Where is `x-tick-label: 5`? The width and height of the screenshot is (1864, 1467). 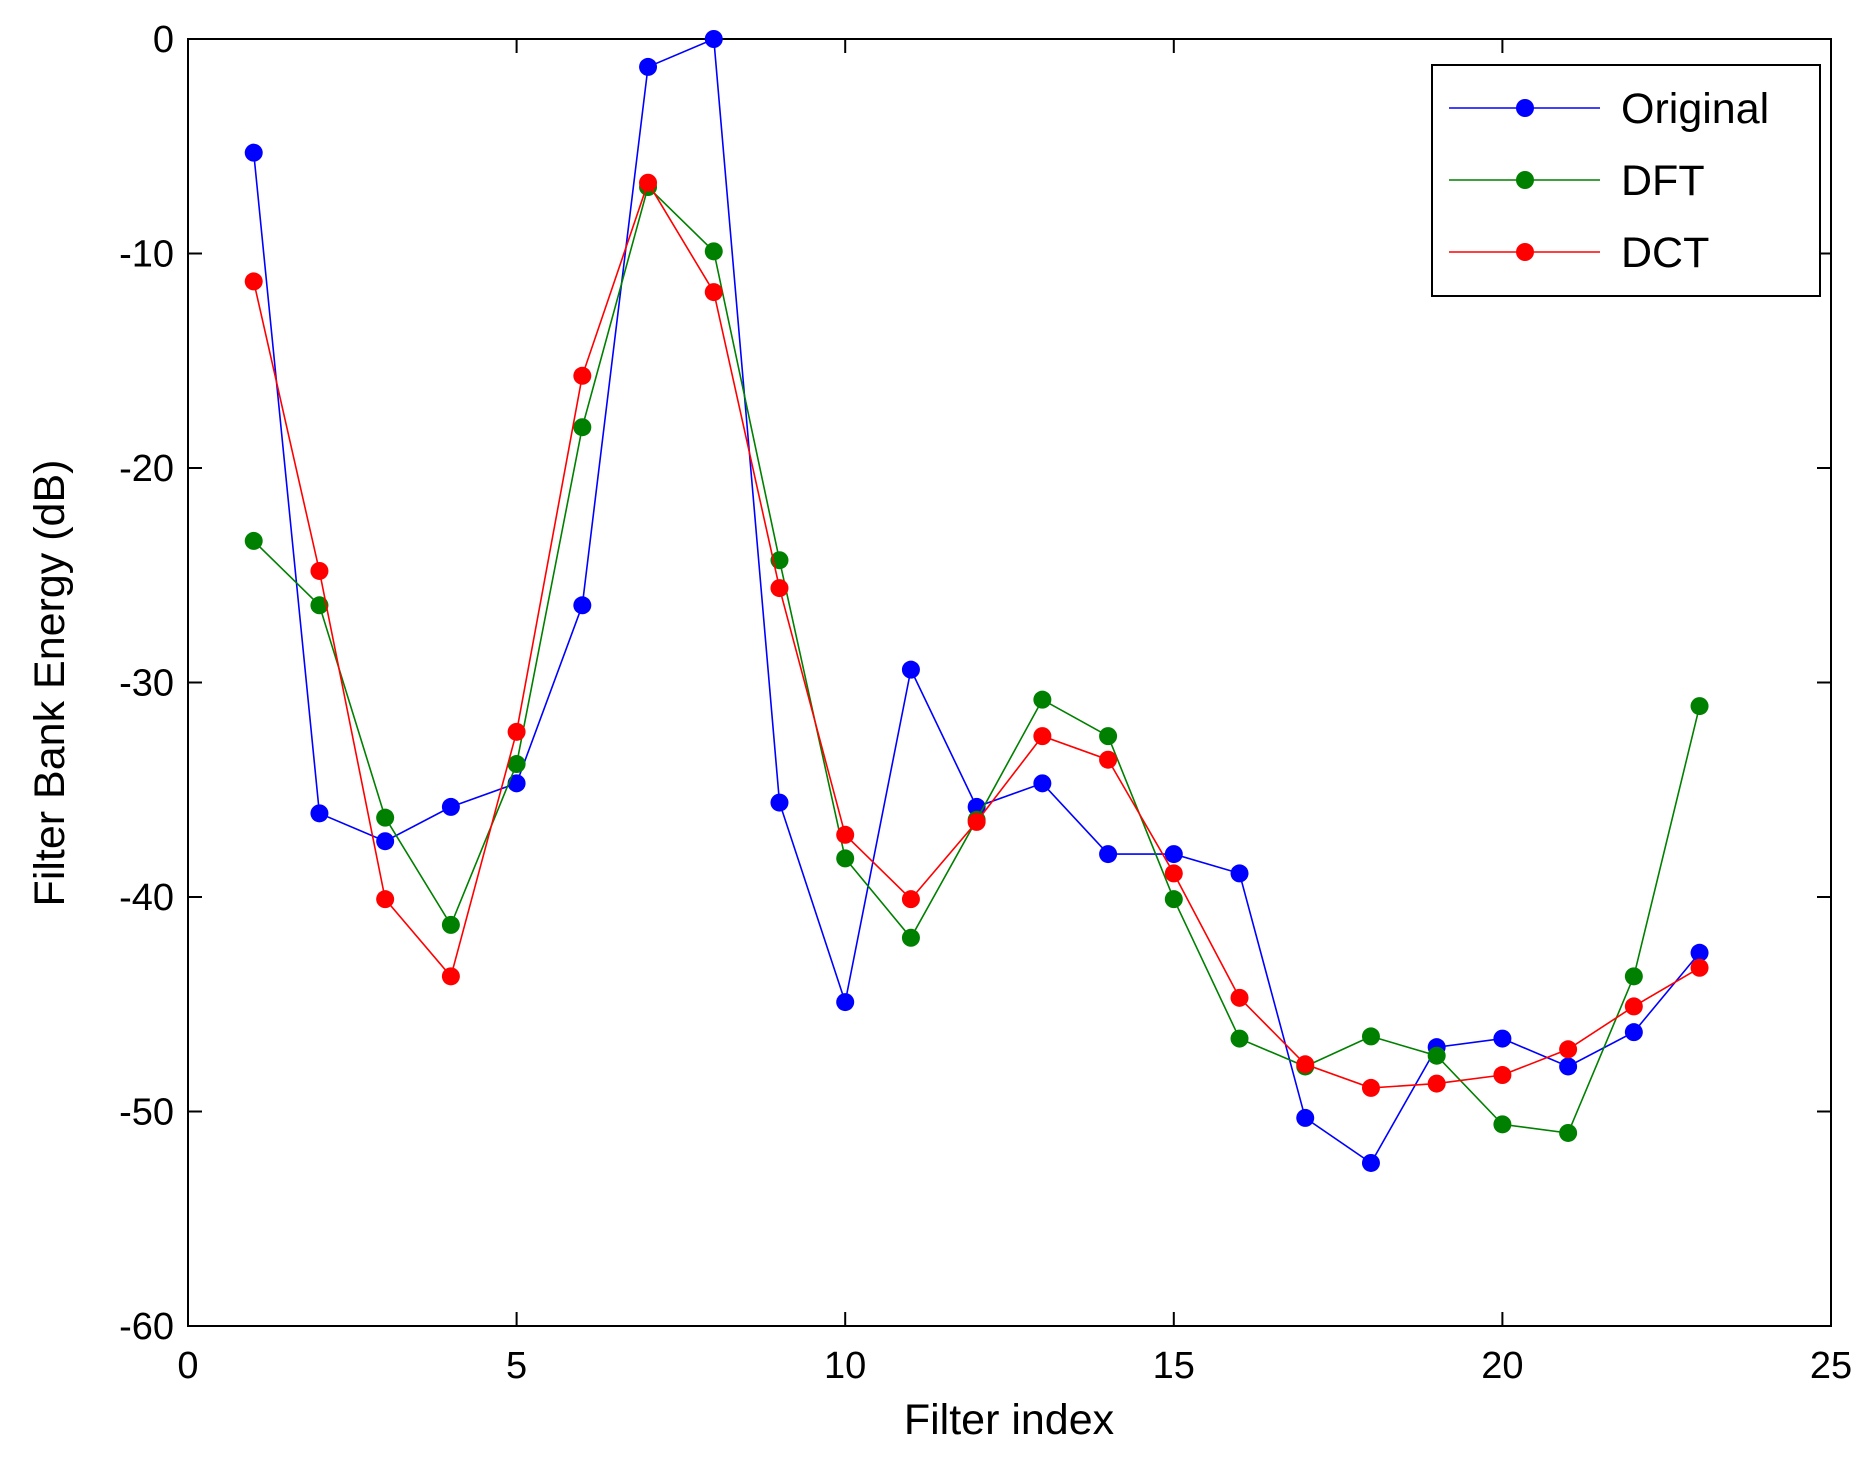
x-tick-label: 5 is located at coordinates (516, 1366).